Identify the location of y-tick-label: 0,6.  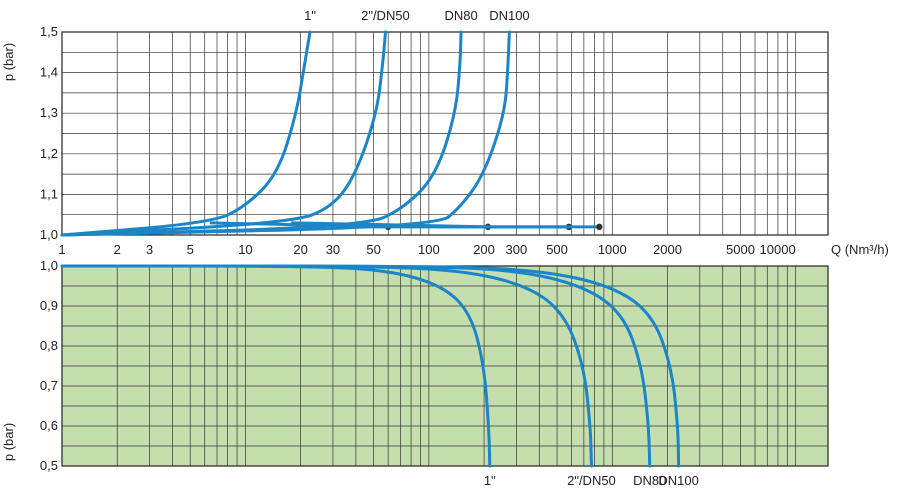
(49, 425).